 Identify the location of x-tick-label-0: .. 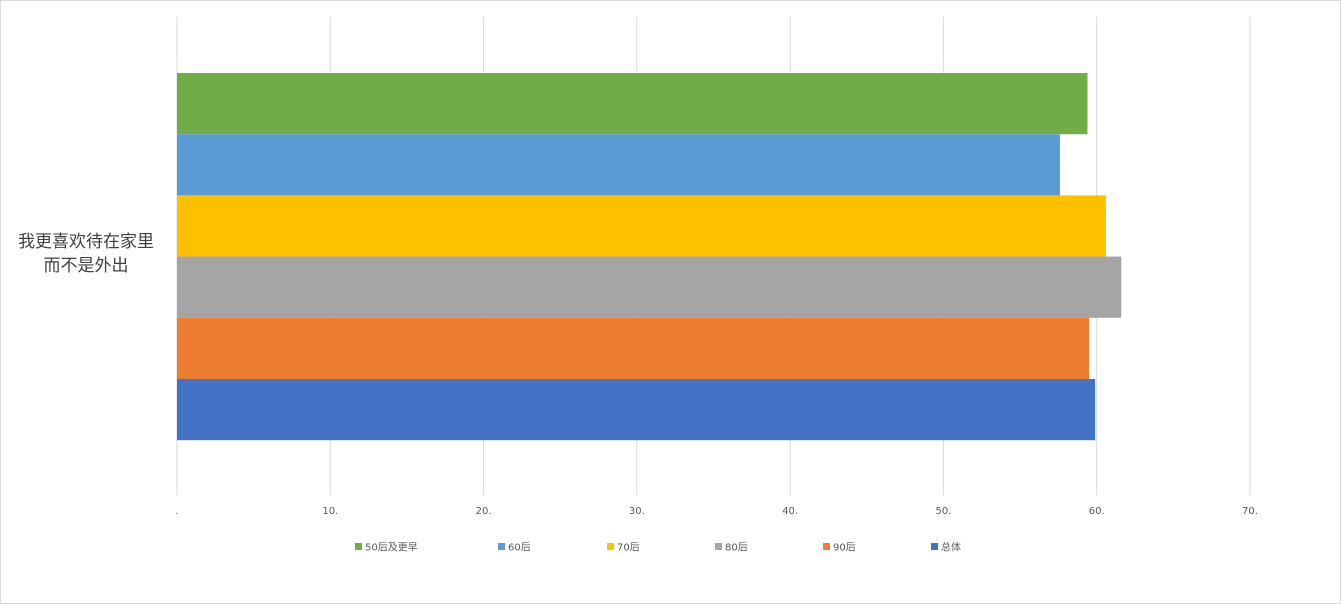
(176, 511).